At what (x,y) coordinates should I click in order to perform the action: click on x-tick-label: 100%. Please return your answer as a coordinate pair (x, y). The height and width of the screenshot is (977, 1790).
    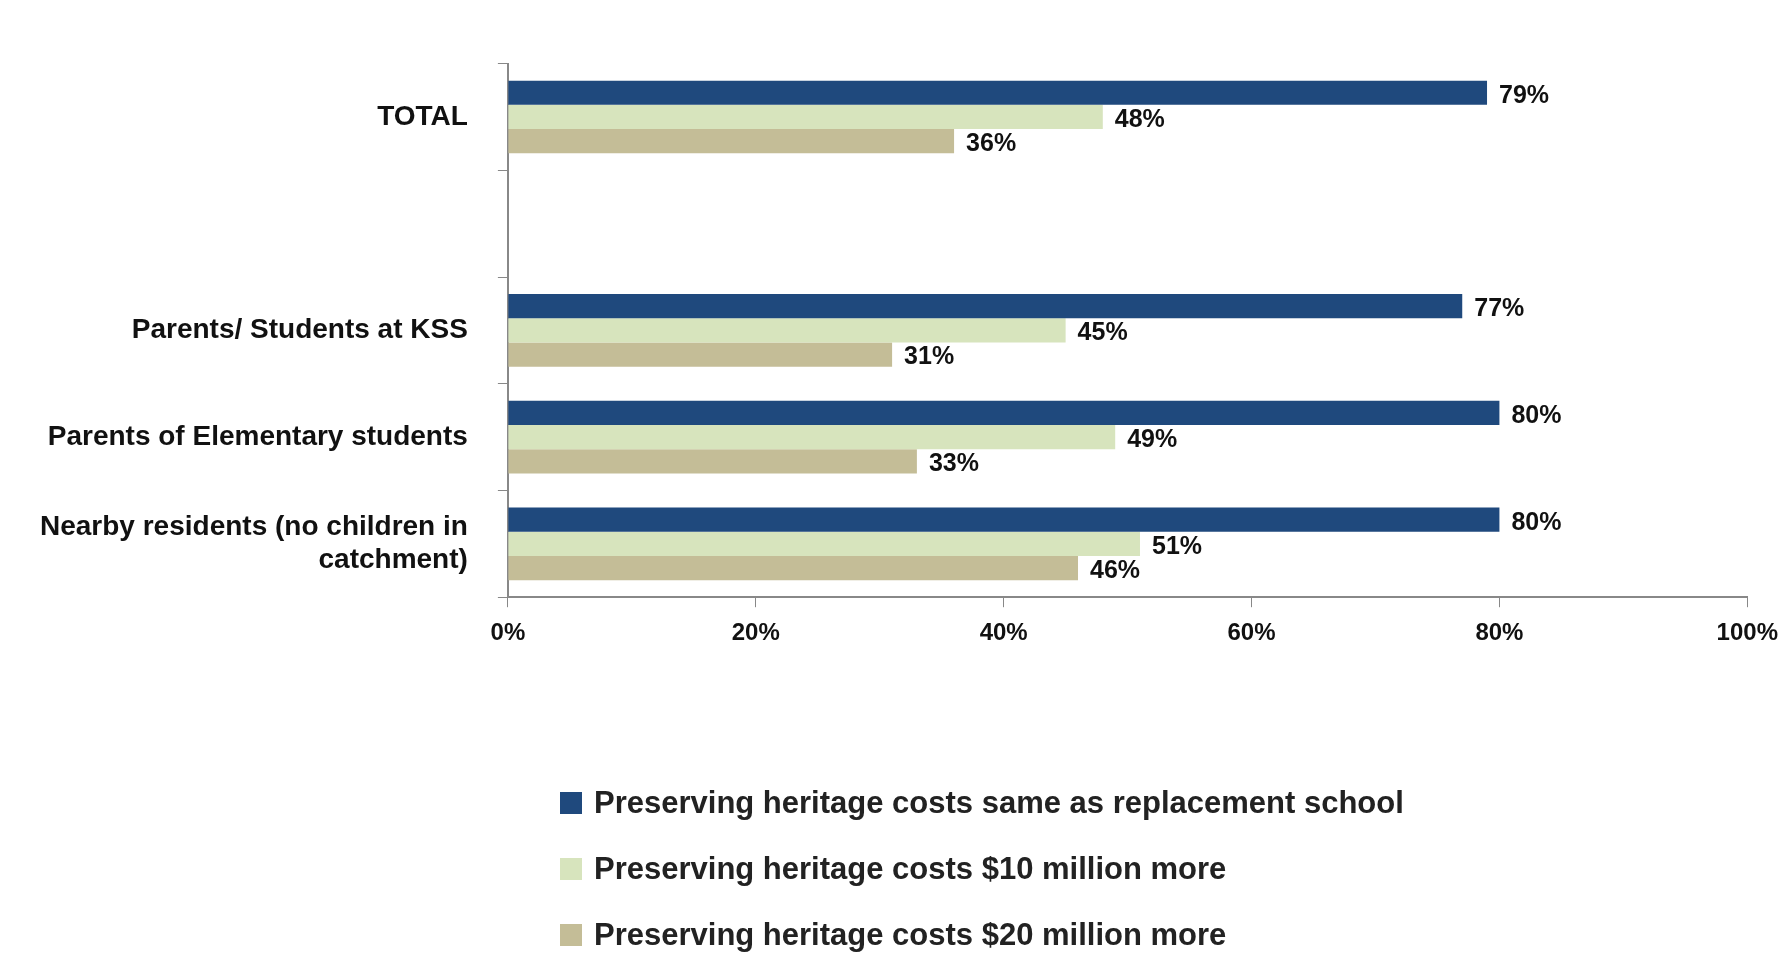
    Looking at the image, I should click on (1747, 632).